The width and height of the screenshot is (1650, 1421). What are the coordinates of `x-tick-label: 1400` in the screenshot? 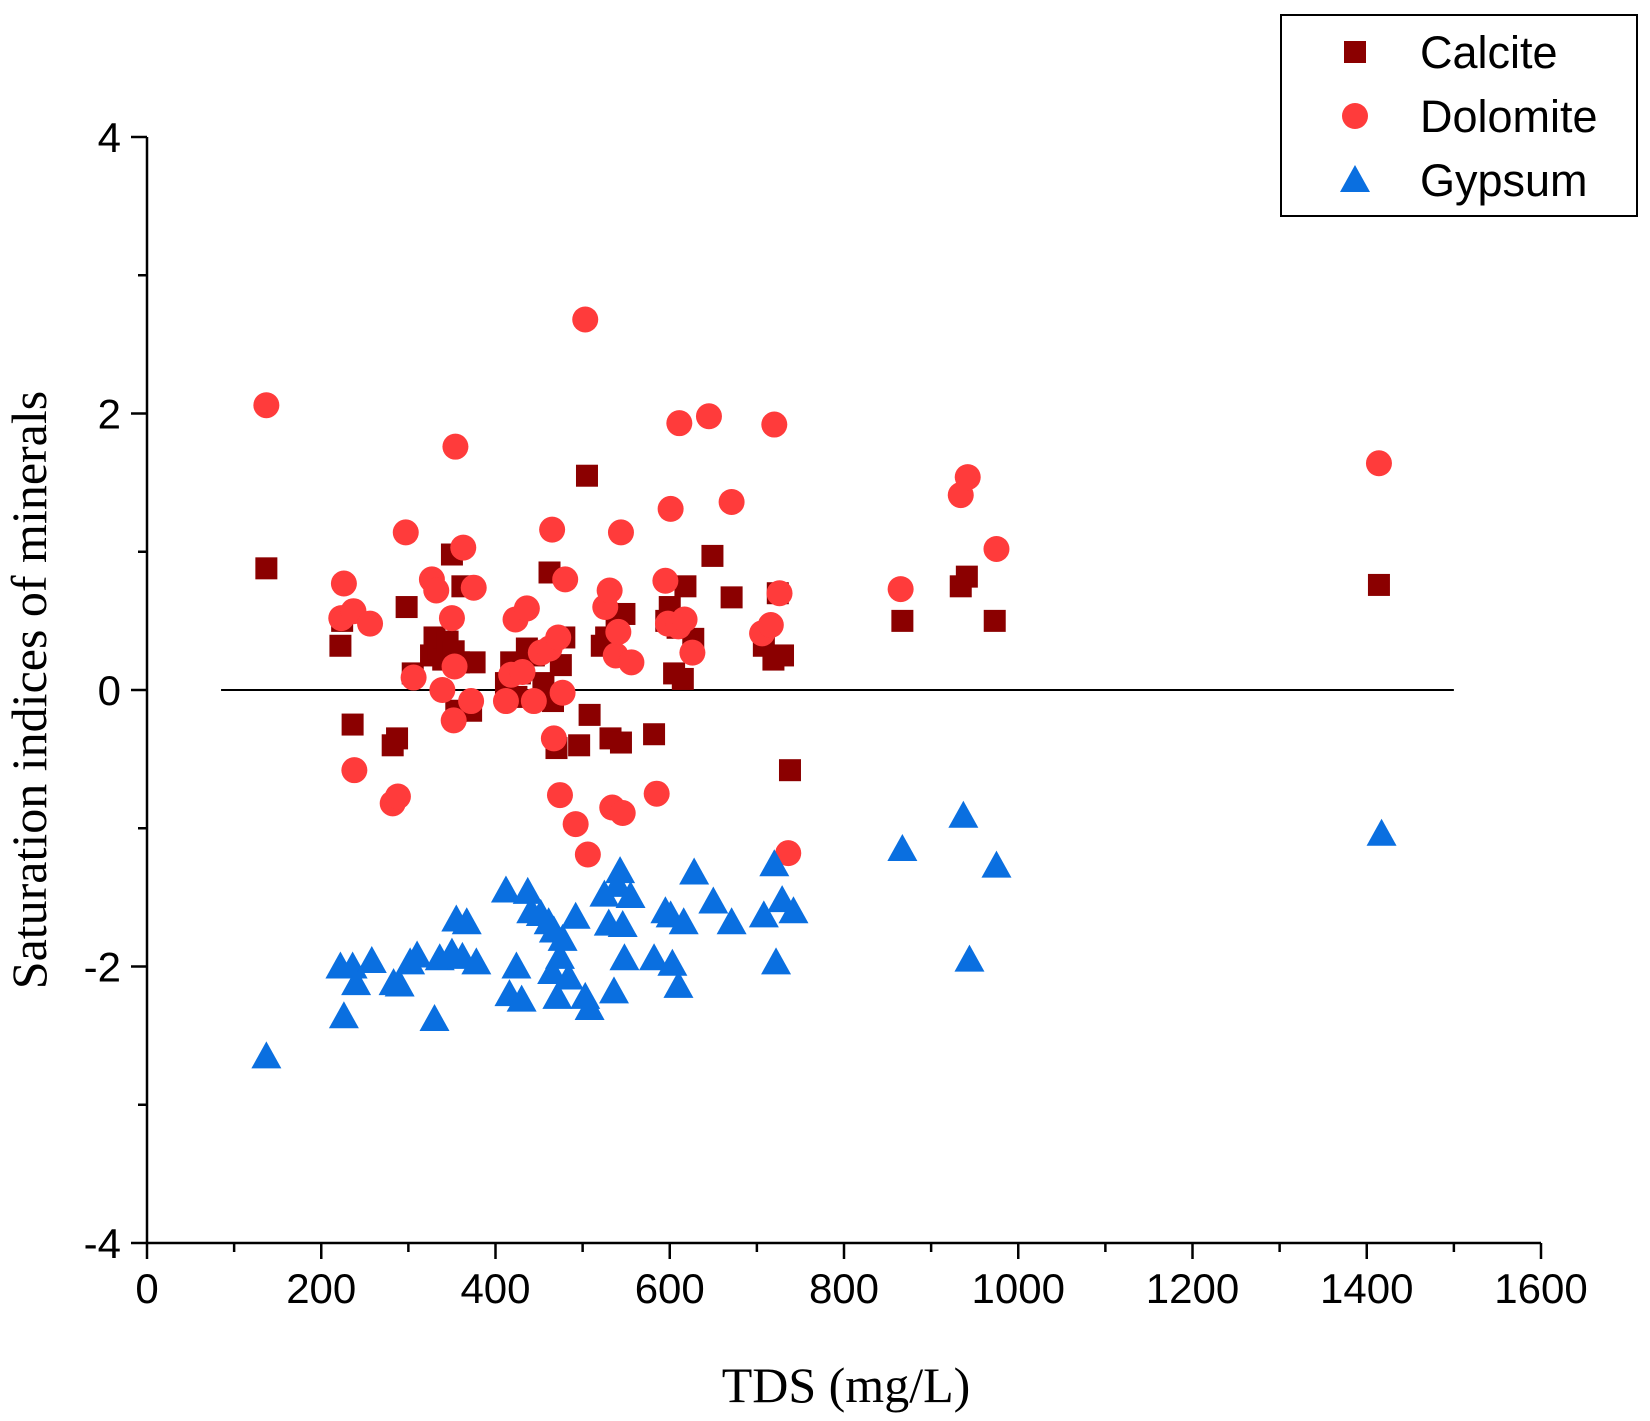 It's located at (1366, 1288).